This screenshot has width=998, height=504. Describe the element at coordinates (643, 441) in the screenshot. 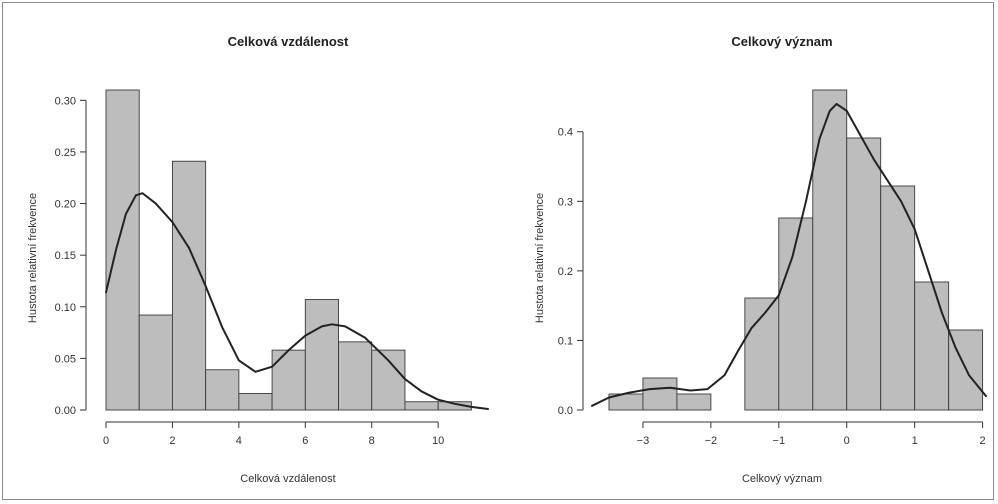

I see `x-tick-label: −3` at that location.